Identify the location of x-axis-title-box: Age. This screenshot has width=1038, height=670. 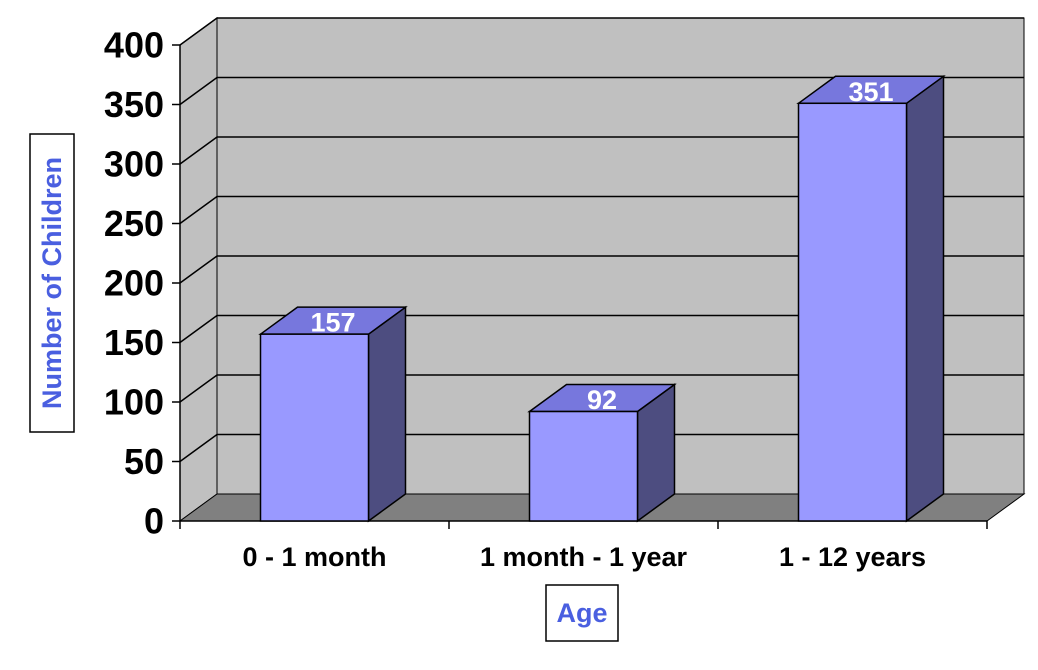
(582, 613).